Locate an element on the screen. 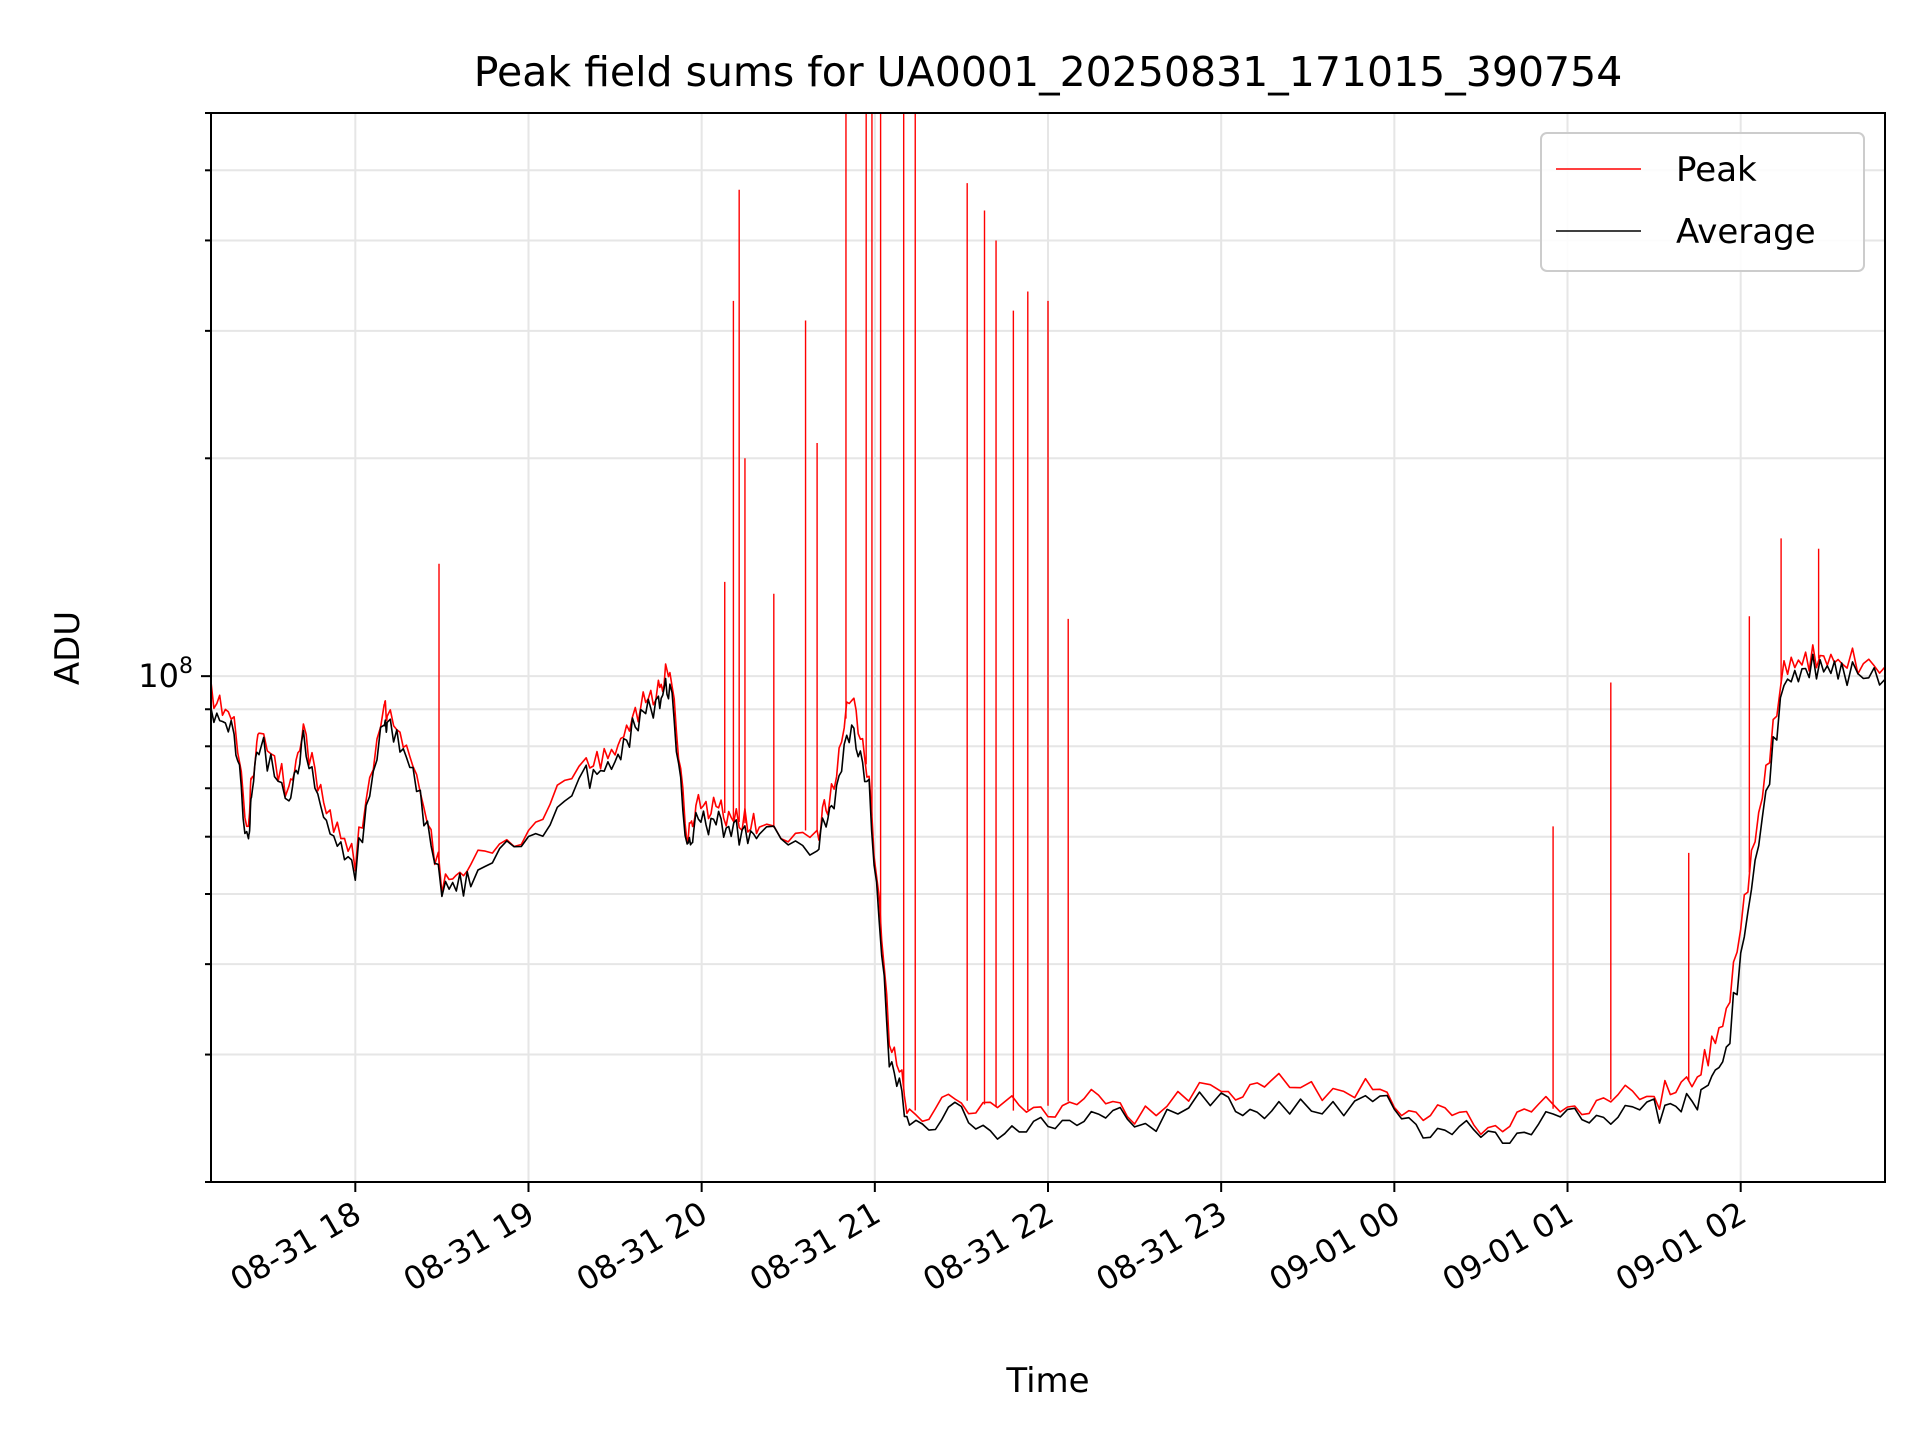 The image size is (1920, 1440). x-axis-label: Time is located at coordinates (1047, 1381).